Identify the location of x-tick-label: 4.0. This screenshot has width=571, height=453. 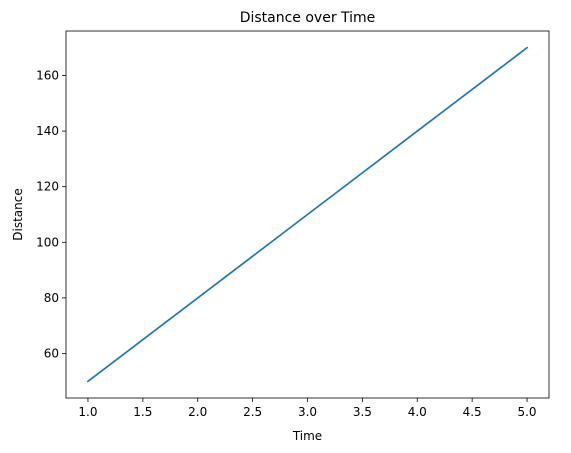
(417, 412).